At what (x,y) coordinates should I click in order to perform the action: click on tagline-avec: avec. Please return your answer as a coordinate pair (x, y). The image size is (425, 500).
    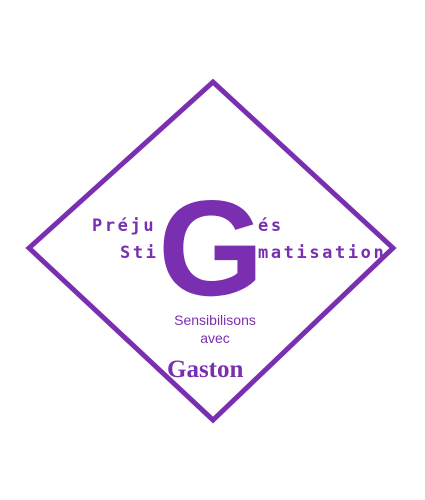
    Looking at the image, I should click on (215, 338).